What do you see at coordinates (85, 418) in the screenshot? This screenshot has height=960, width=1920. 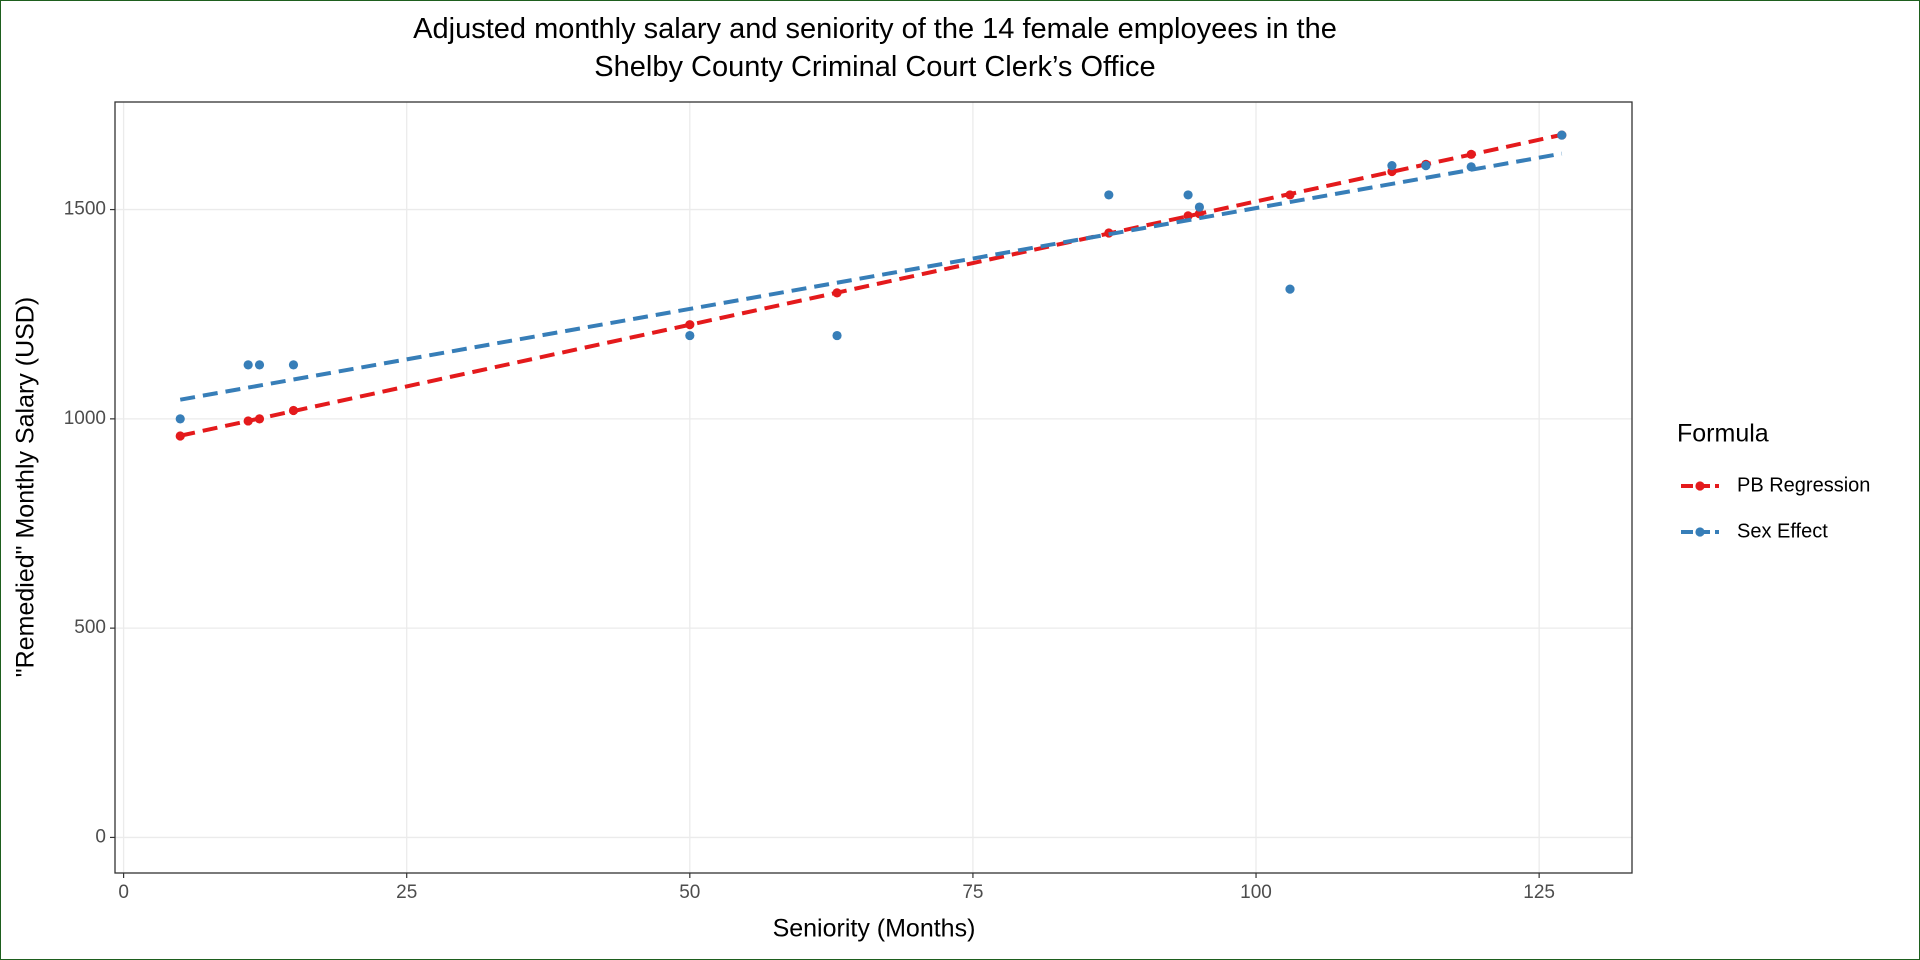 I see `y-tick-label: 1000` at bounding box center [85, 418].